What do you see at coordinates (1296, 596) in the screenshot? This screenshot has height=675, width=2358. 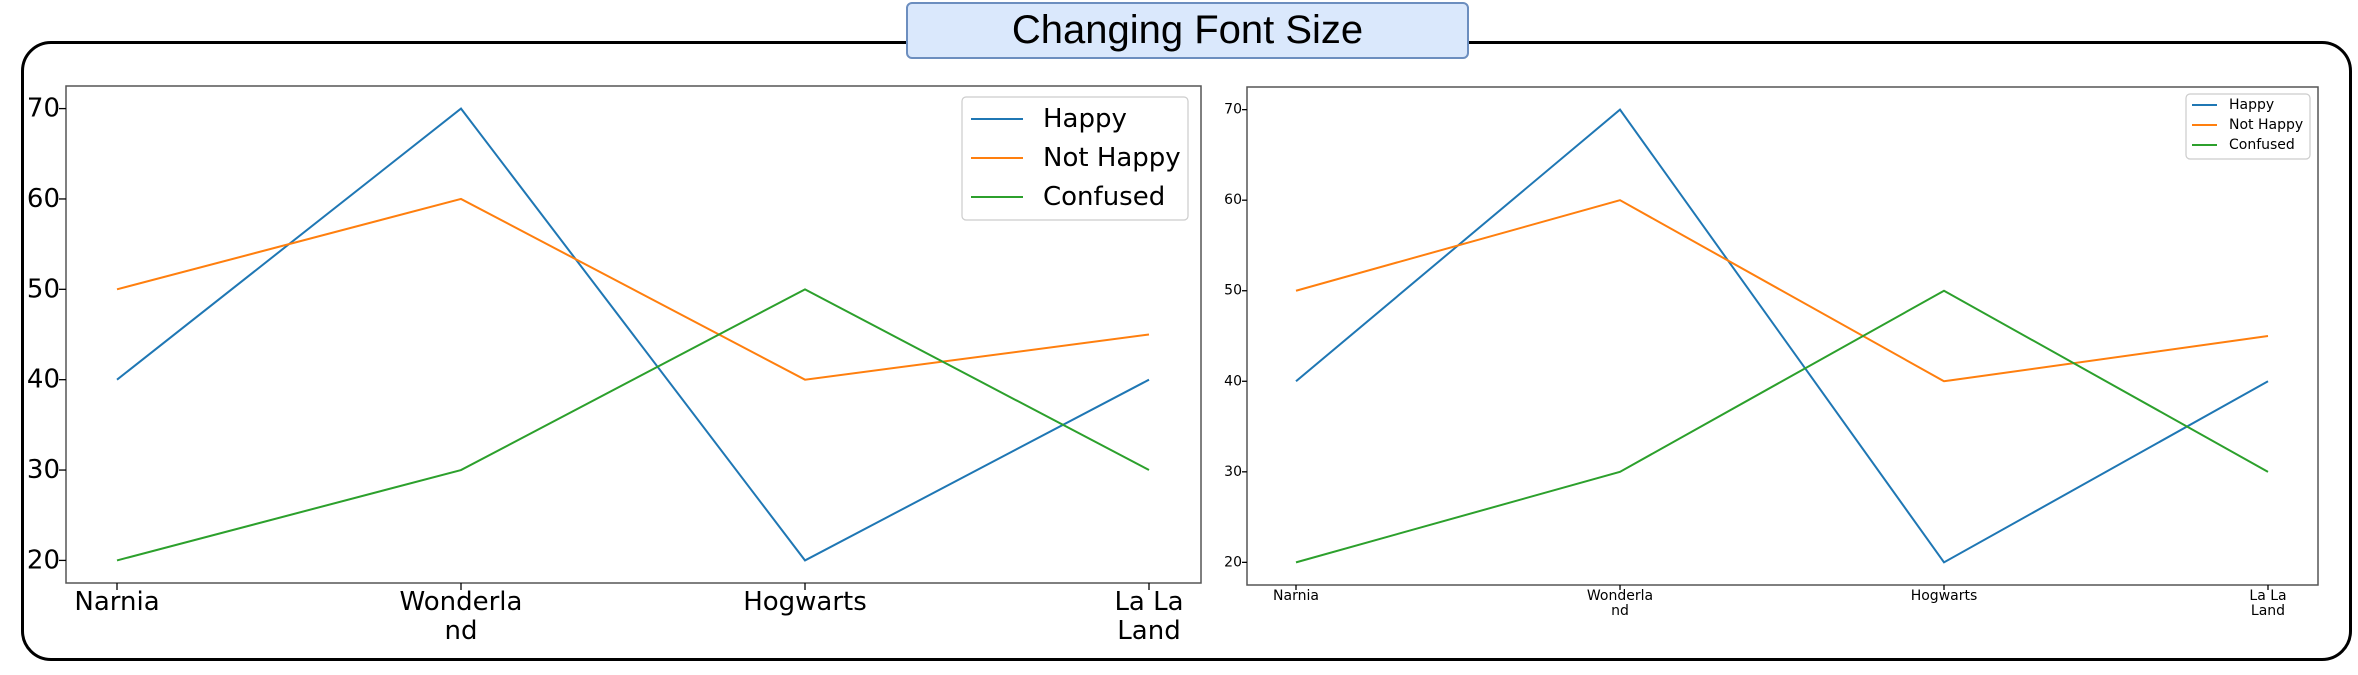 I see `chart2-x-tick-label: Narnia` at bounding box center [1296, 596].